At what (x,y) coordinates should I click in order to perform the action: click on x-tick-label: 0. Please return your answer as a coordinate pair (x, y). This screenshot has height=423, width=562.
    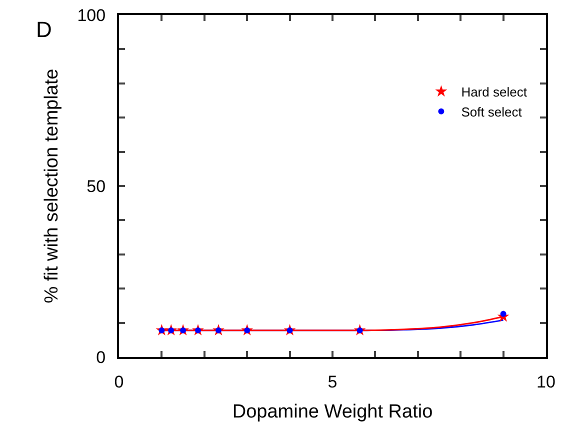
    Looking at the image, I should click on (119, 382).